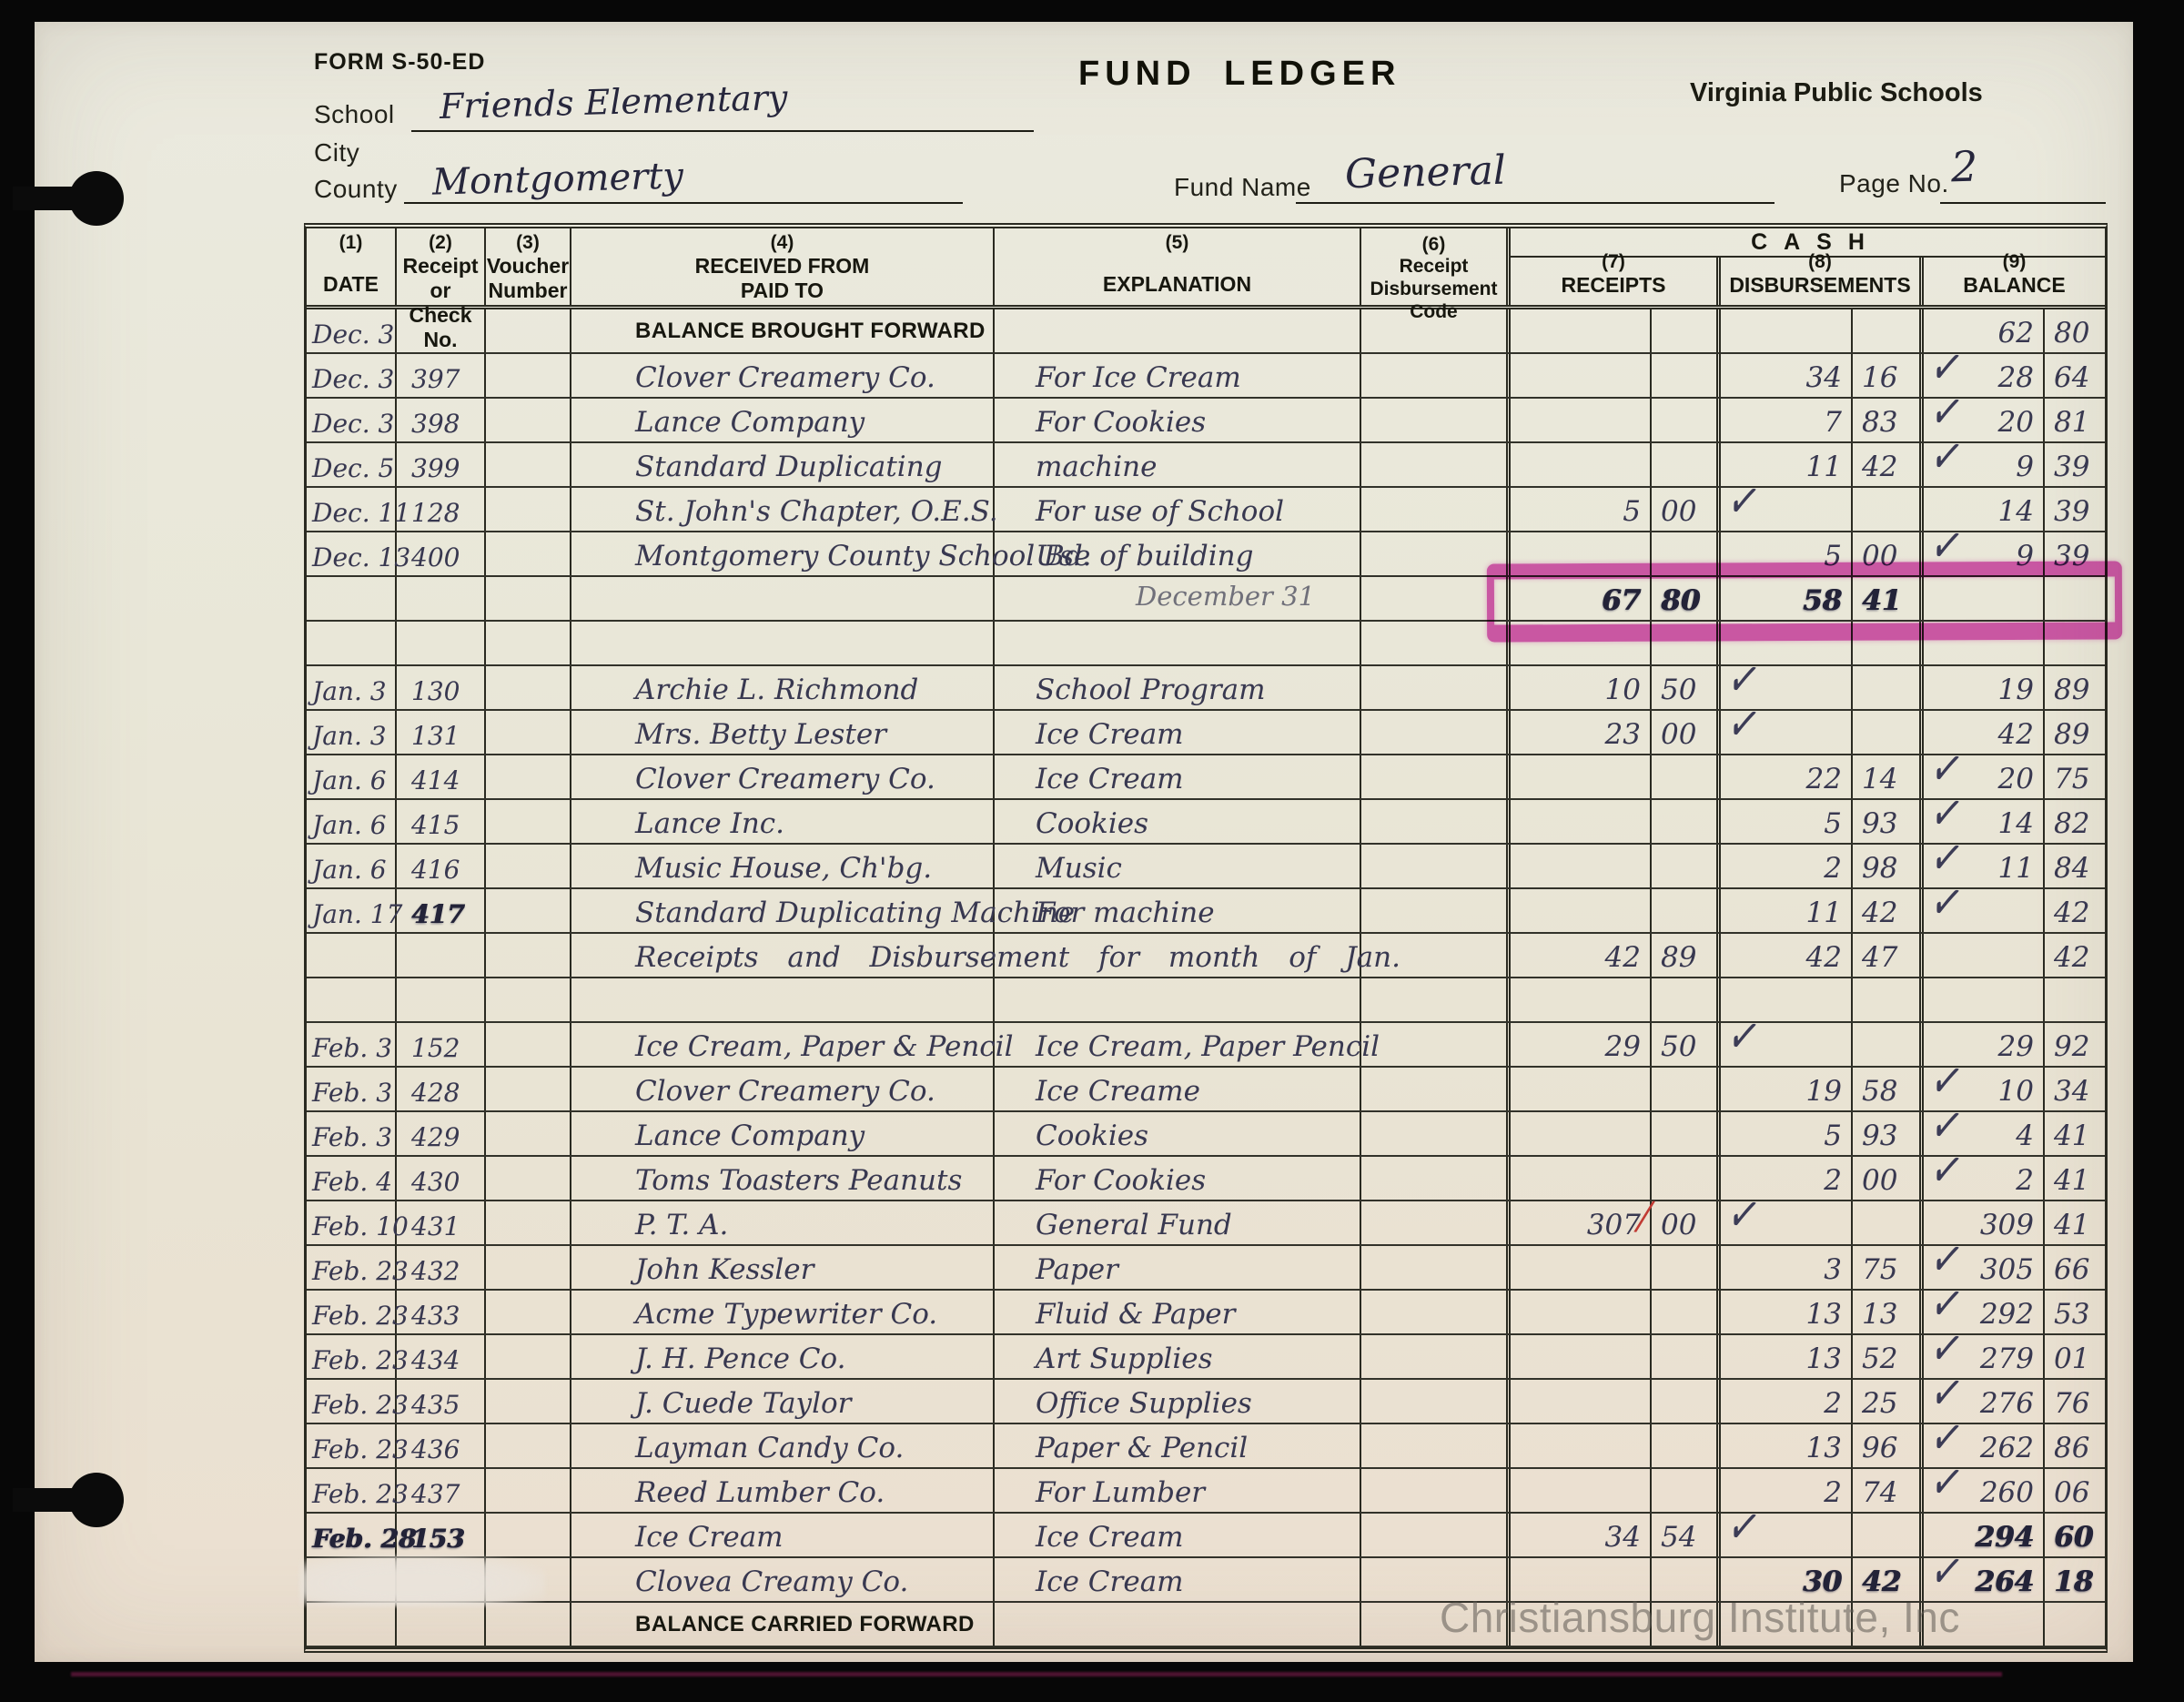  Describe the element at coordinates (1889, 598) in the screenshot. I see `cell-dc: 41` at that location.